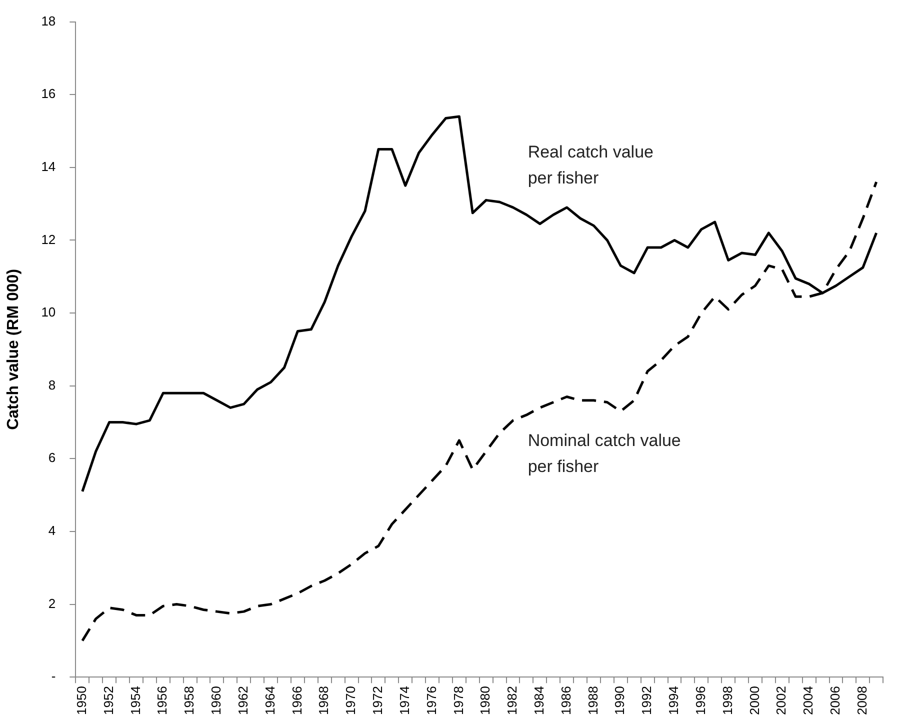 The image size is (897, 721). Describe the element at coordinates (324, 700) in the screenshot. I see `x-tick-label: 1968` at that location.